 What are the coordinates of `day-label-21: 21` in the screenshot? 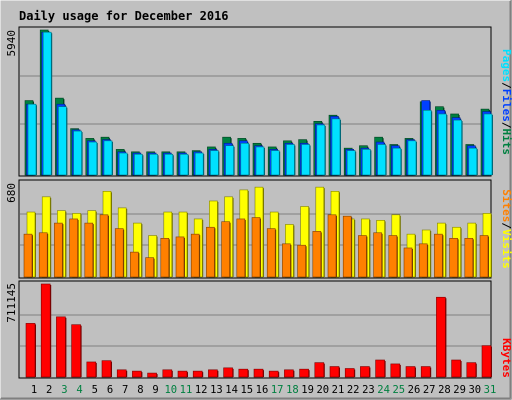 It's located at (338, 390).